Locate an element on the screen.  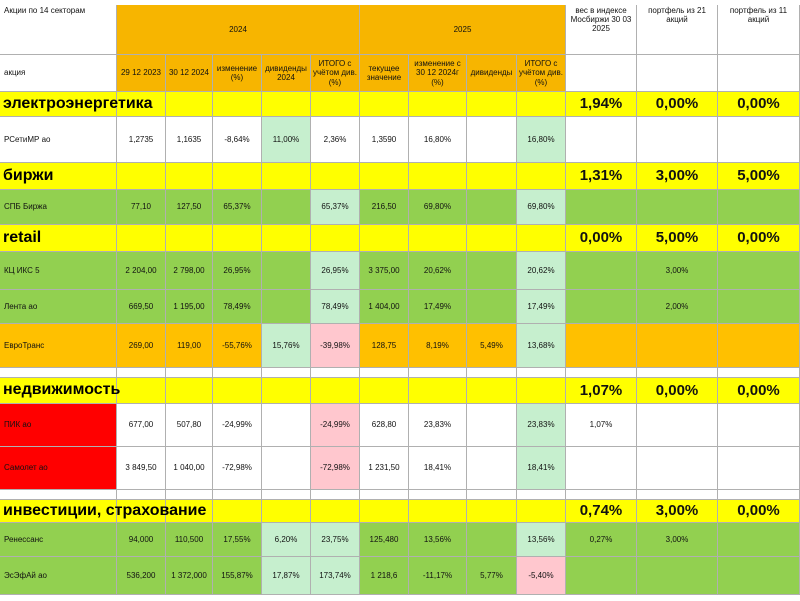
stock-name: Самолет ао is located at coordinates (58, 468).